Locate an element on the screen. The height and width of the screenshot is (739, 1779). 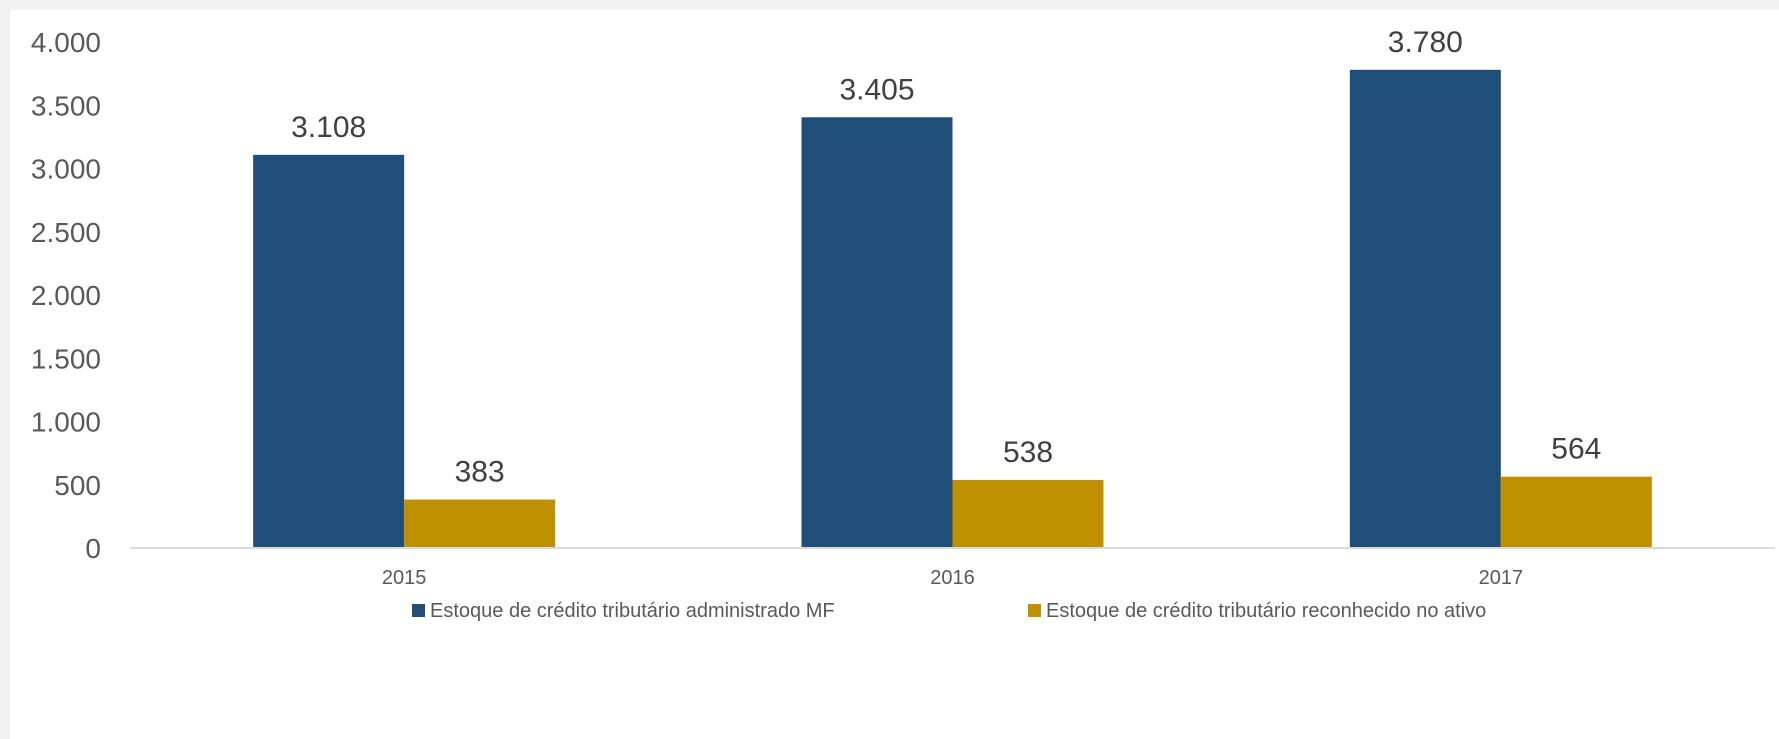
x-axis: 2015 2016 2017 is located at coordinates (952, 568).